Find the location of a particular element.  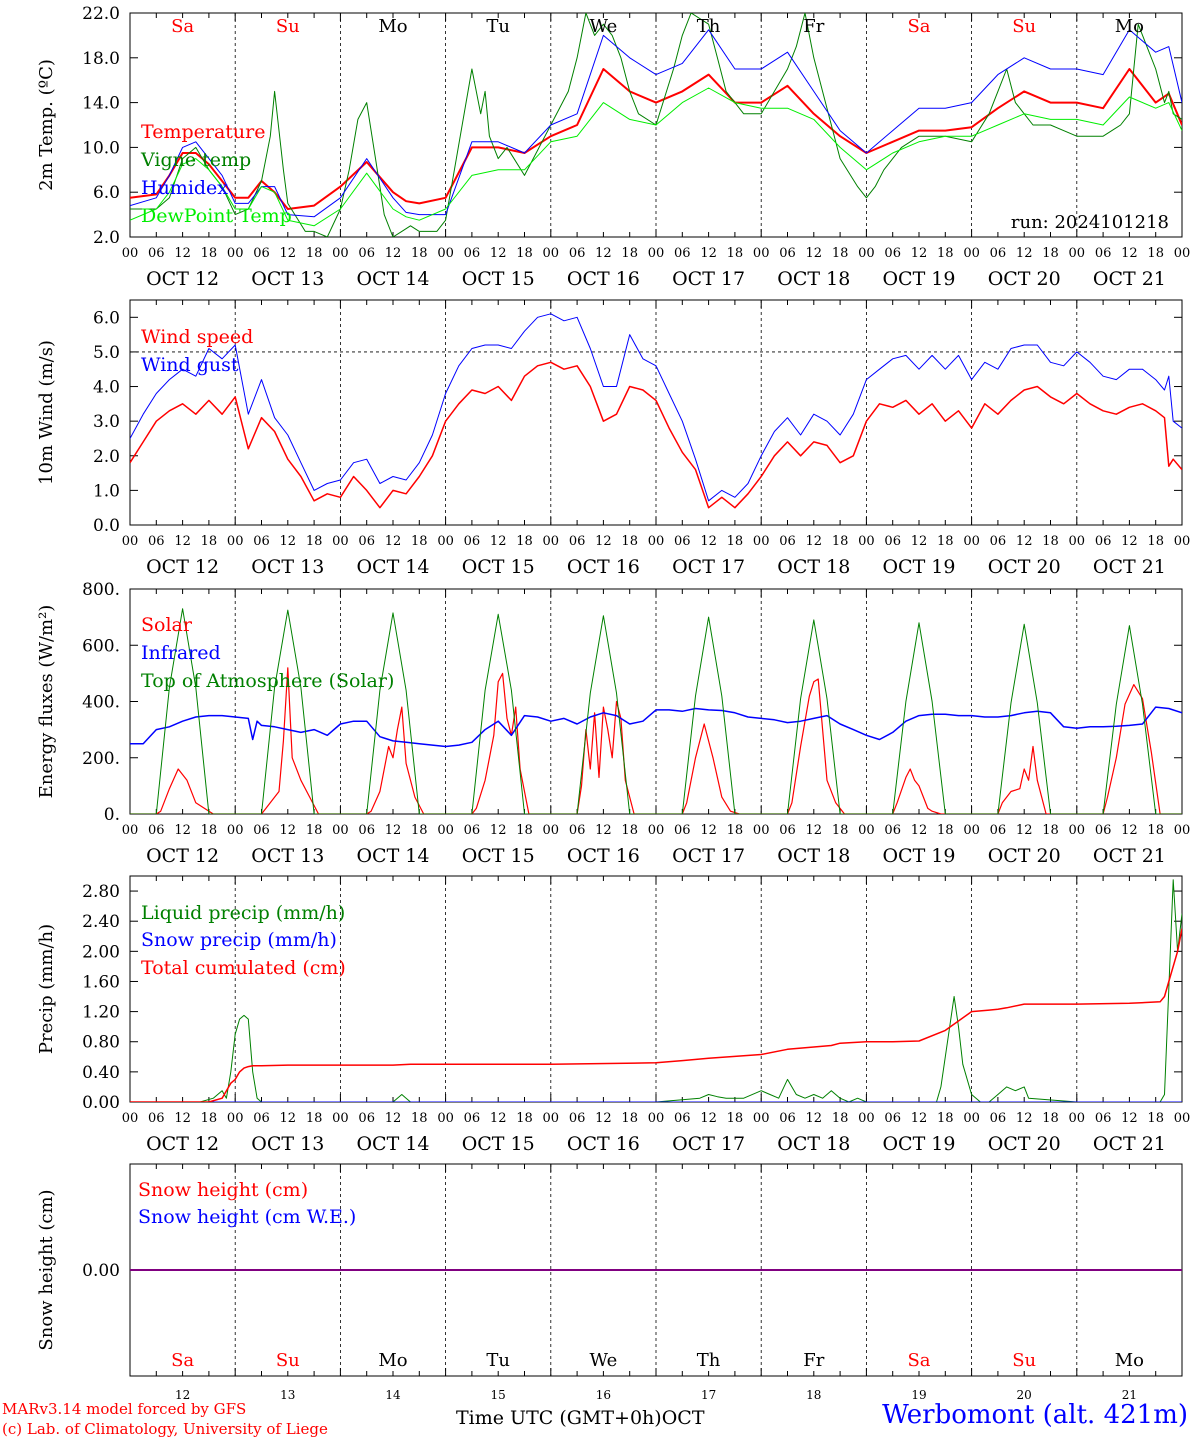

day-number-label: 15 is located at coordinates (498, 1394).